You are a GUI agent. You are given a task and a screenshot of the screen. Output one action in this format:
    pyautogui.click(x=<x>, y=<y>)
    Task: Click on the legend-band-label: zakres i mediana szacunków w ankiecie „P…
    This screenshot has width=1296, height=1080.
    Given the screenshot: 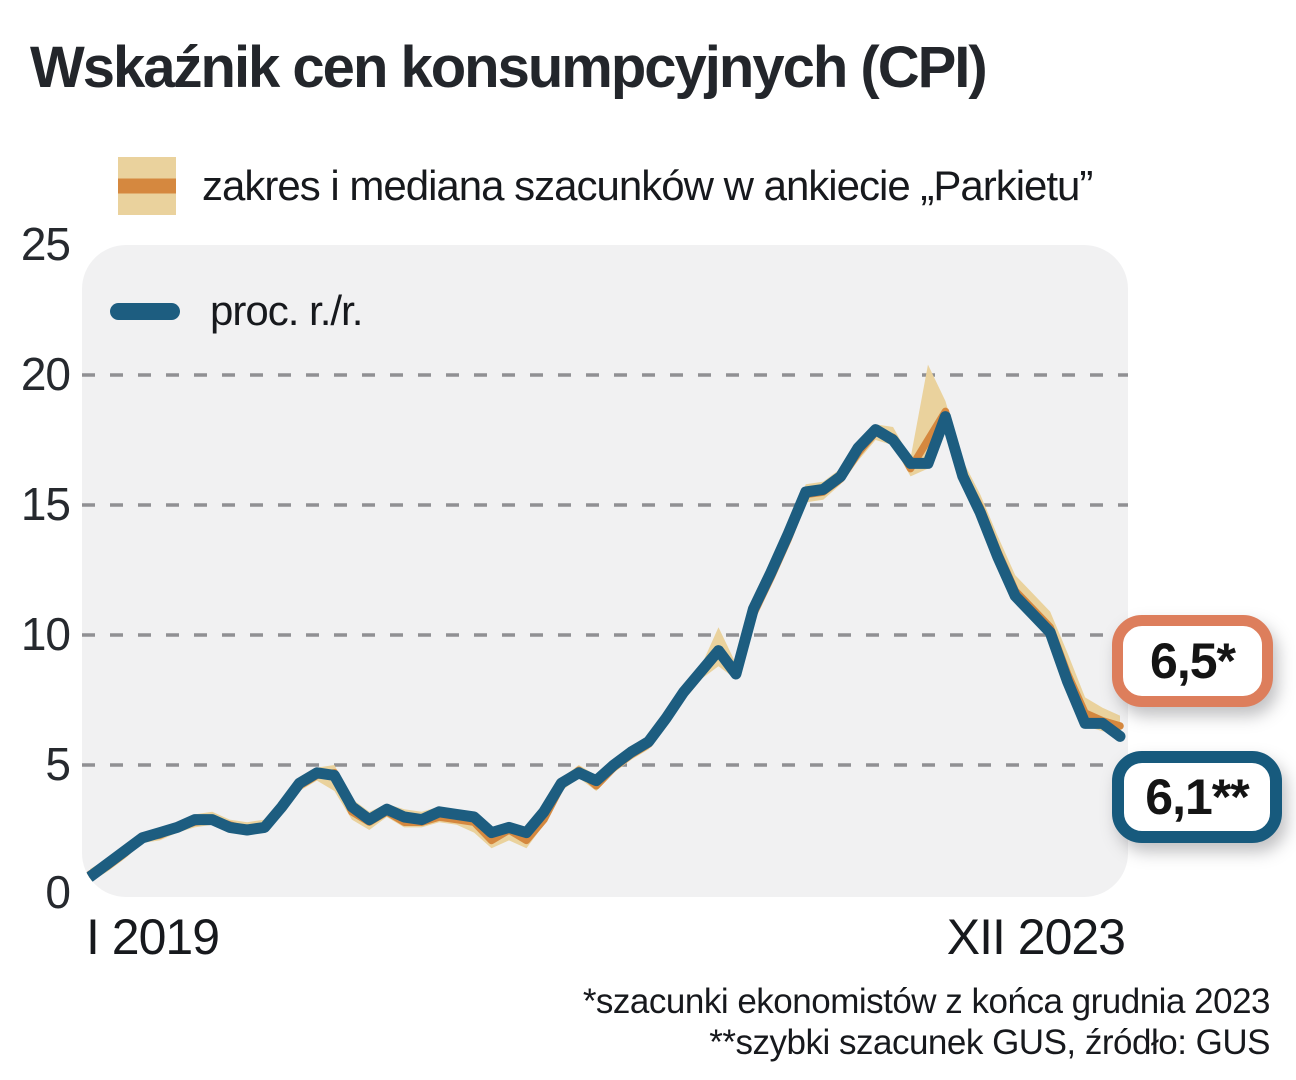 What is the action you would take?
    pyautogui.click(x=647, y=185)
    